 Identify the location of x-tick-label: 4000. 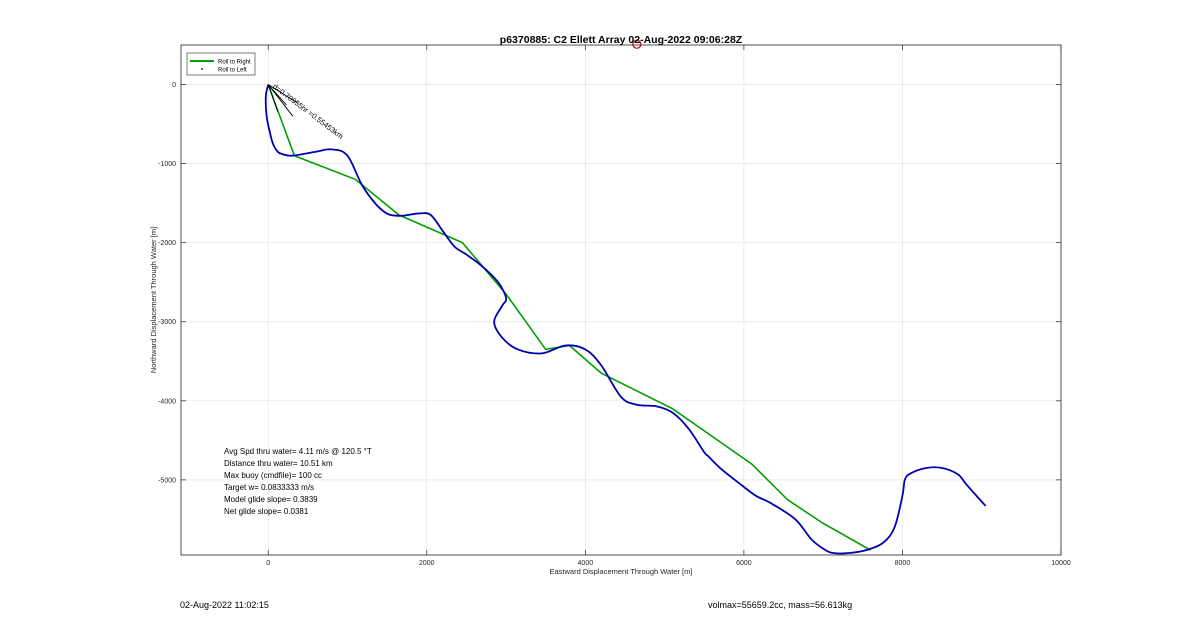
(586, 563).